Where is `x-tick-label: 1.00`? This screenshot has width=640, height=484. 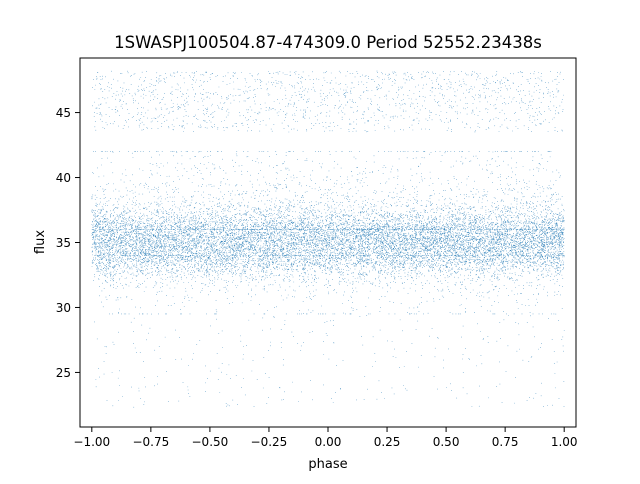
x-tick-label: 1.00 is located at coordinates (564, 442).